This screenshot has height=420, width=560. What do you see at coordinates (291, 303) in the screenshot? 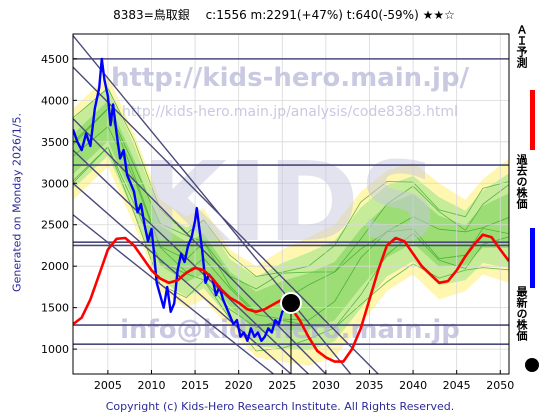
I see `latest-marker-dot` at bounding box center [291, 303].